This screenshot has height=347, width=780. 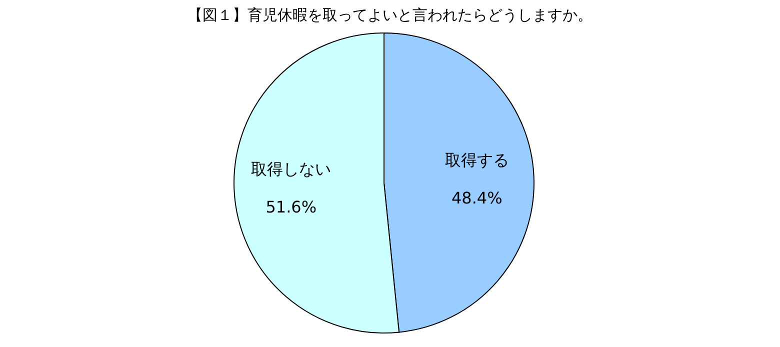 I want to click on data-label: 48.4%, so click(x=476, y=198).